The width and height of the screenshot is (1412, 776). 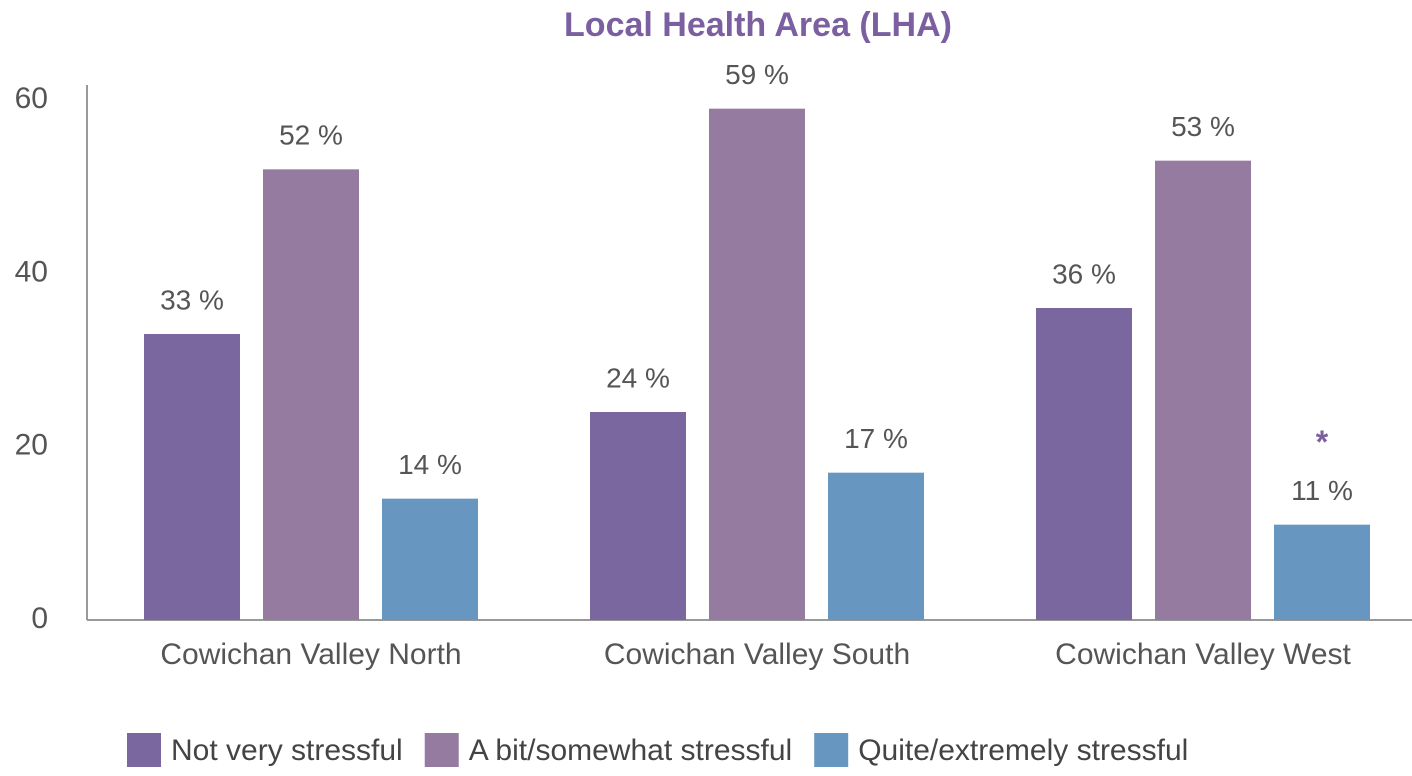 What do you see at coordinates (757, 74) in the screenshot?
I see `value-label: 59 %` at bounding box center [757, 74].